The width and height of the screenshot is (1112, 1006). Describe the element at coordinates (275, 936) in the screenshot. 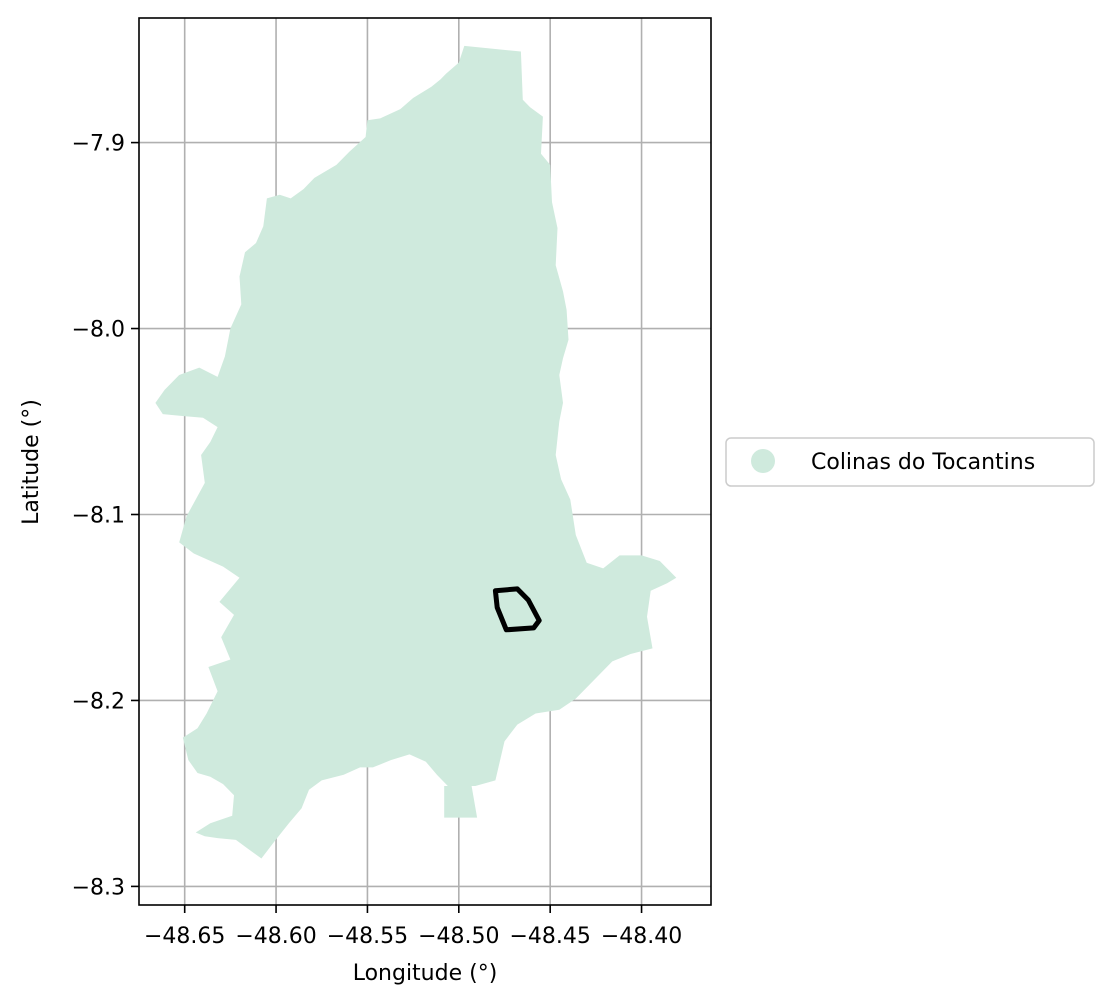

I see `x-tick-label: −48.60` at that location.